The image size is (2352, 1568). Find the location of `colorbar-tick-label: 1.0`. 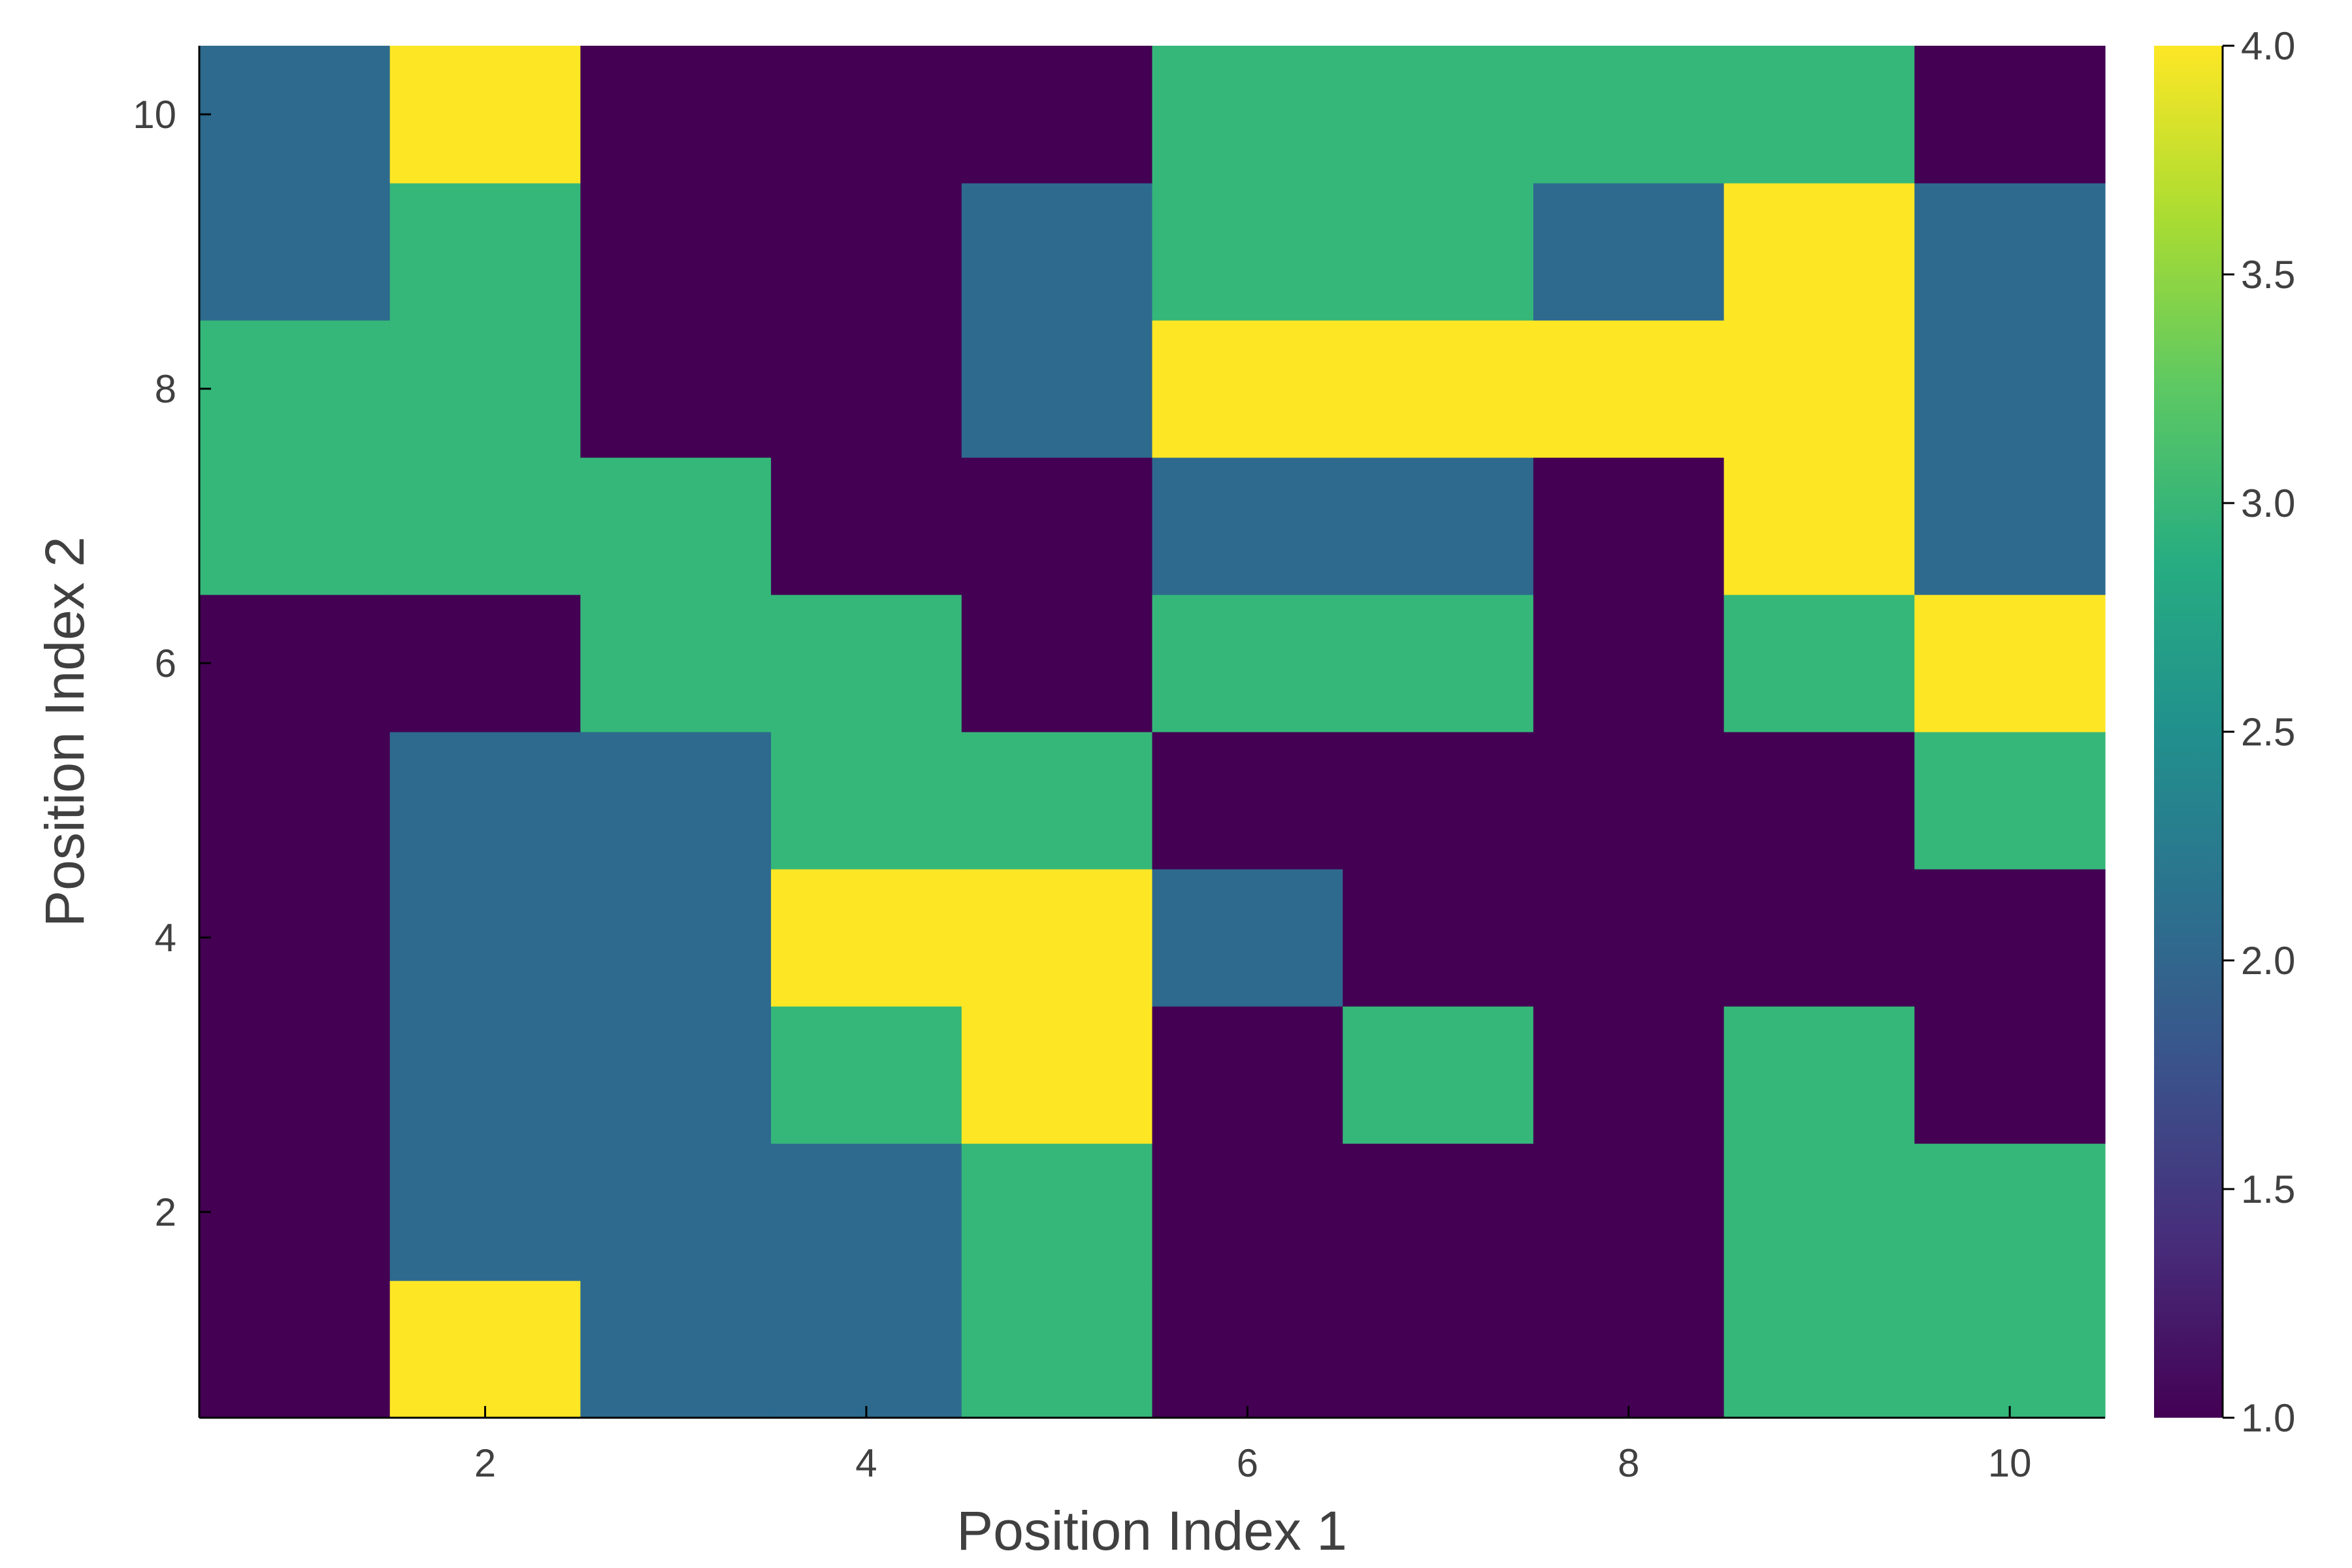

colorbar-tick-label: 1.0 is located at coordinates (2268, 1418).